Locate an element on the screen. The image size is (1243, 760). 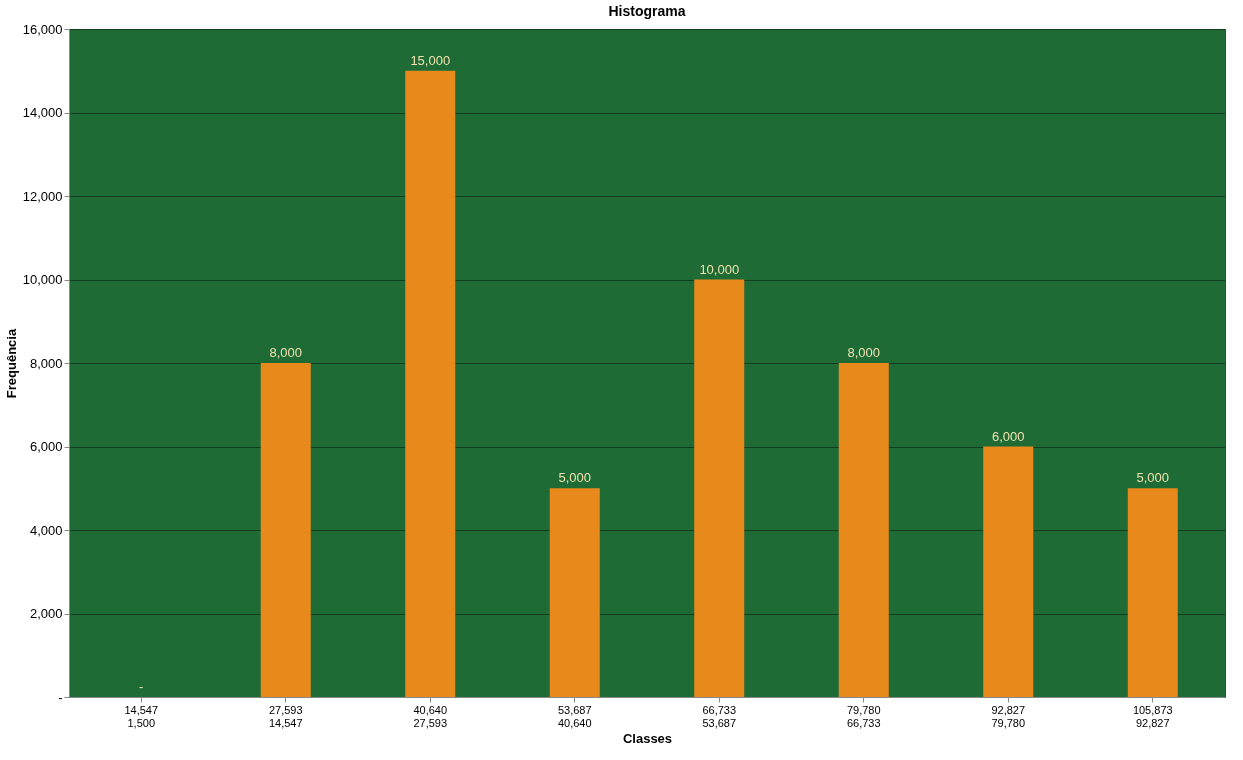
x-tick-label: 105,873 92,827 is located at coordinates (1152, 716).